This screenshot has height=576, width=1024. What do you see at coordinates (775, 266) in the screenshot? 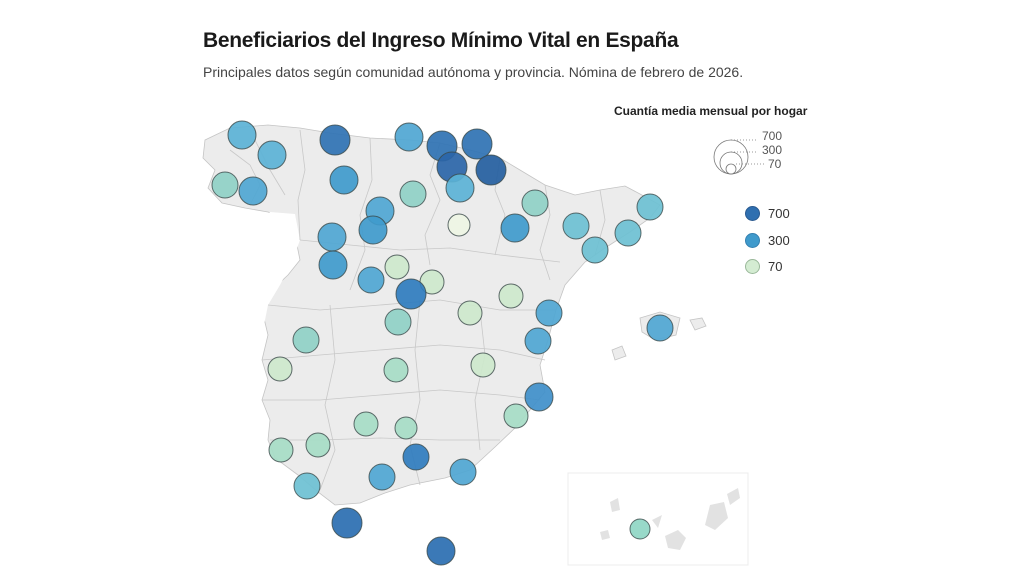
I see `color-legend-label: 70` at bounding box center [775, 266].